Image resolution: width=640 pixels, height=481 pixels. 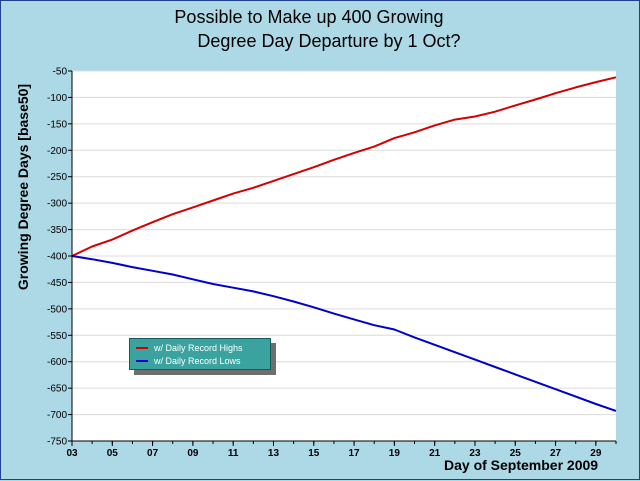 What do you see at coordinates (57, 336) in the screenshot?
I see `y-tick-label: -550` at bounding box center [57, 336].